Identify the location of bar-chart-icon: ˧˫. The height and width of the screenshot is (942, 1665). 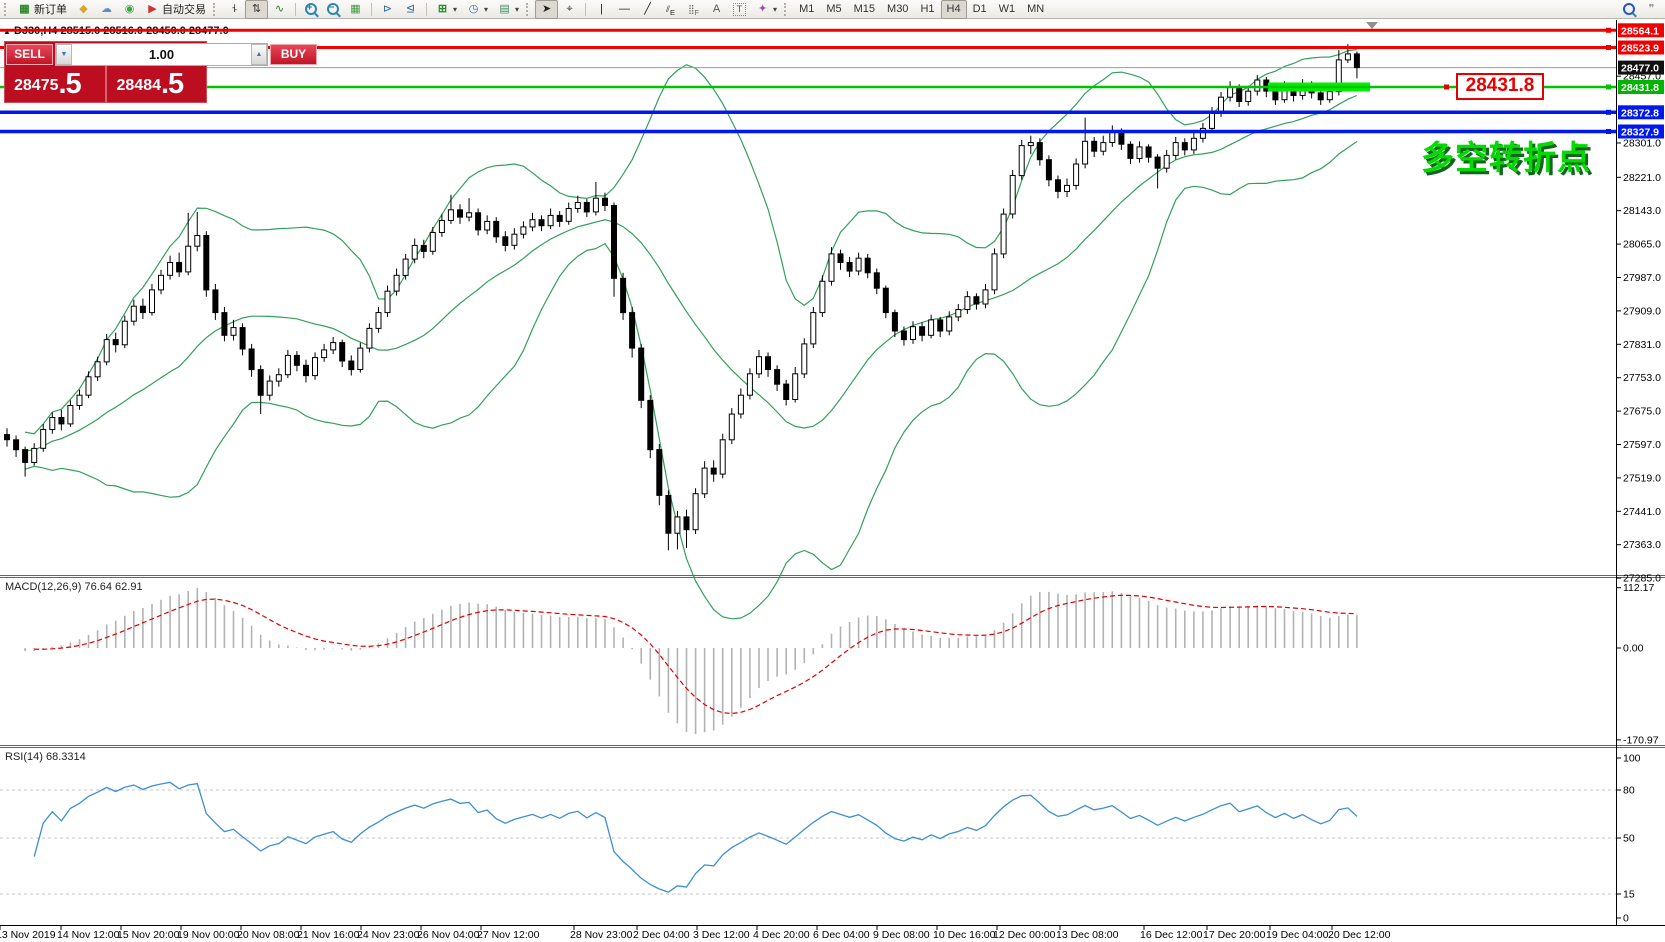
(234, 8).